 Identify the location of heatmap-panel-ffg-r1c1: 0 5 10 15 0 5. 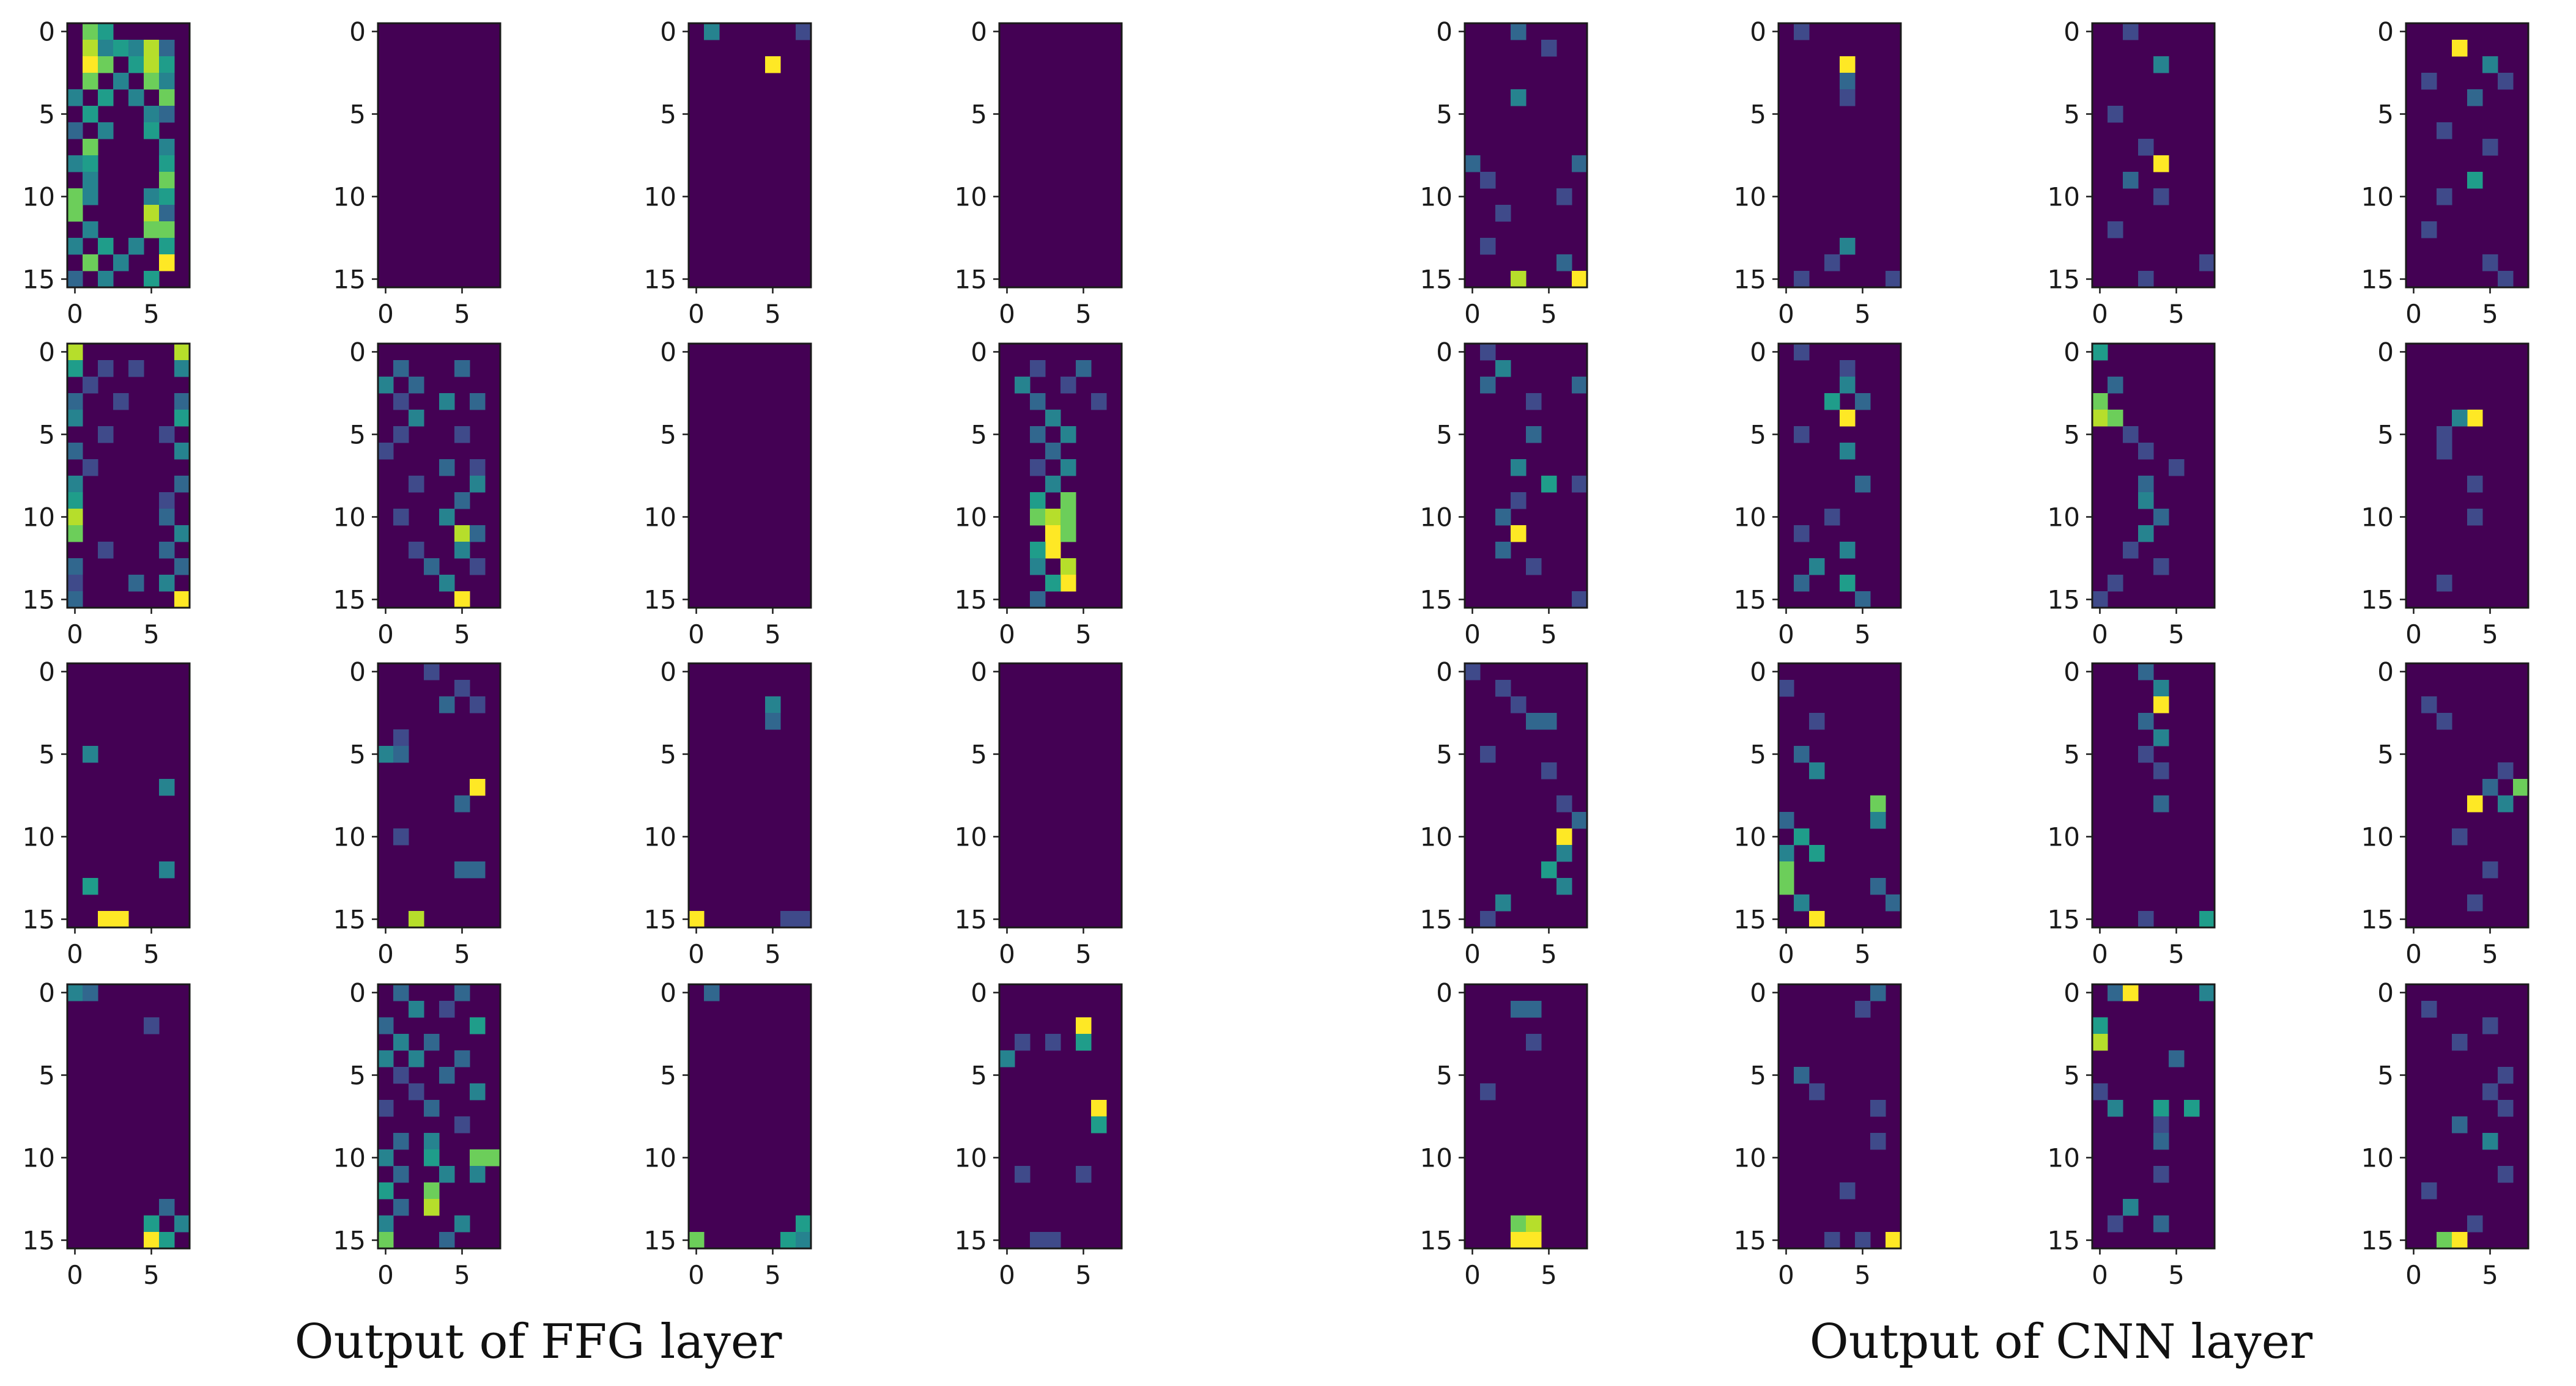
(107, 173).